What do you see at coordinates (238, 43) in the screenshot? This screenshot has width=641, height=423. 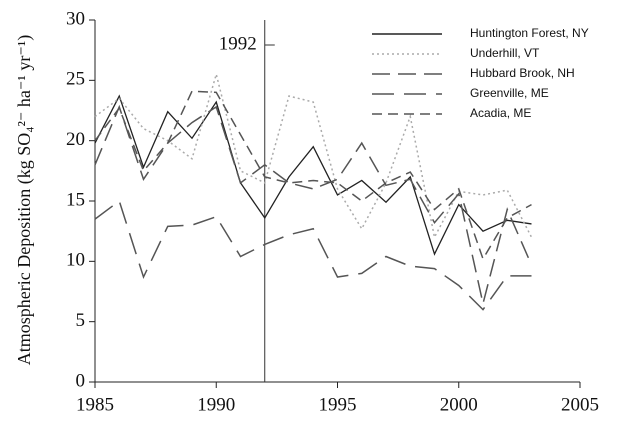 I see `annotation: 1992` at bounding box center [238, 43].